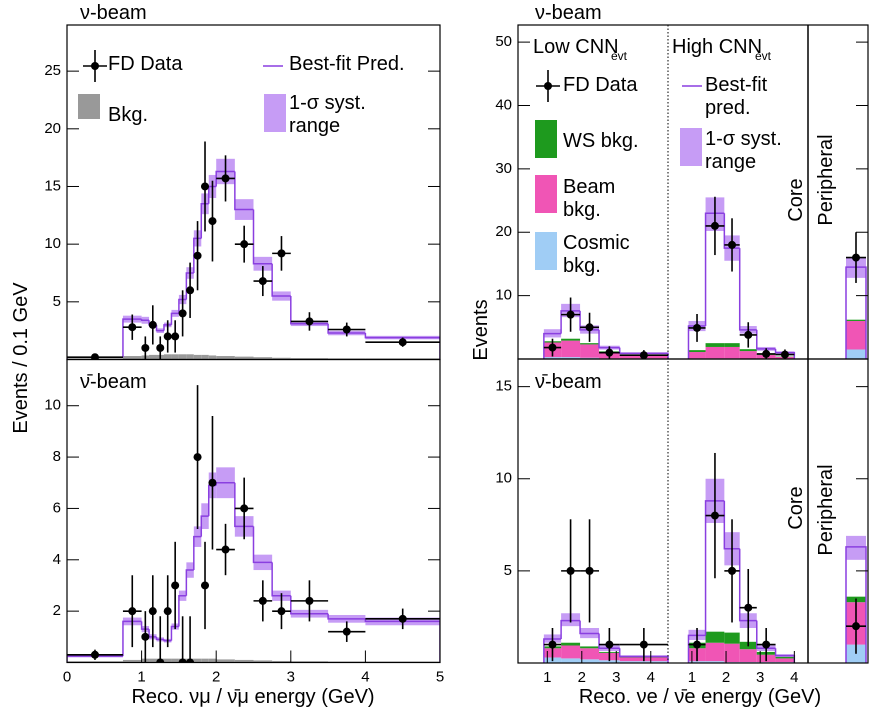  What do you see at coordinates (52, 185) in the screenshot?
I see `y-tick-label: 15` at bounding box center [52, 185].